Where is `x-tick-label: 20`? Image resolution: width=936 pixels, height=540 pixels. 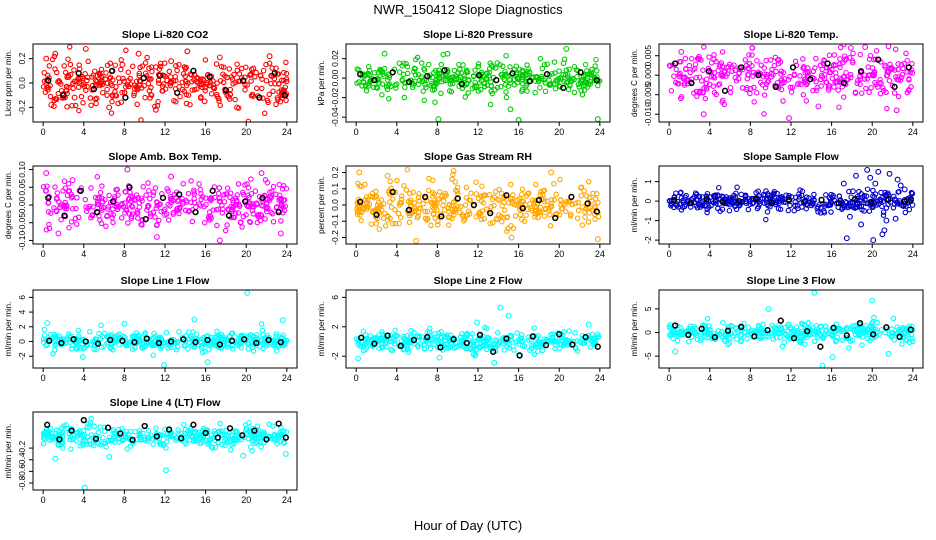 x-tick-label: 20 is located at coordinates (246, 254).